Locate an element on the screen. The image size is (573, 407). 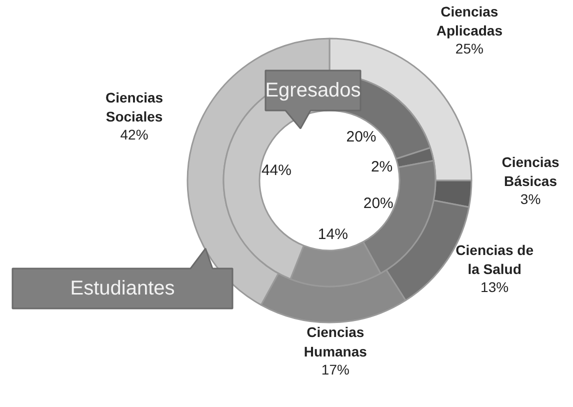
slice-label: Ciencias Básicas is located at coordinates (531, 172).